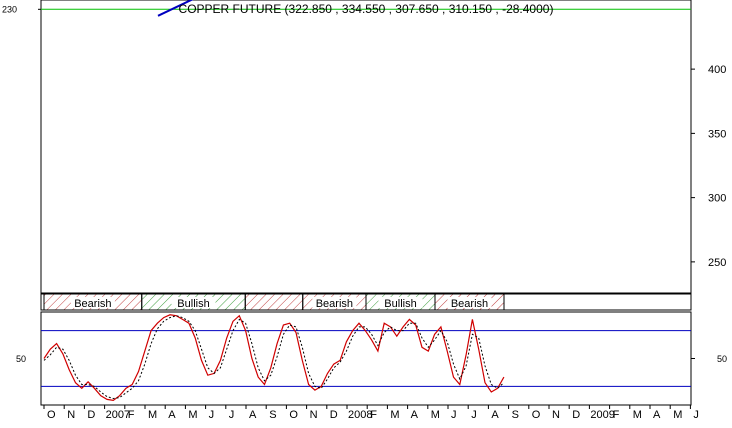  I want to click on osc-y-tick-left: 50, so click(21, 359).